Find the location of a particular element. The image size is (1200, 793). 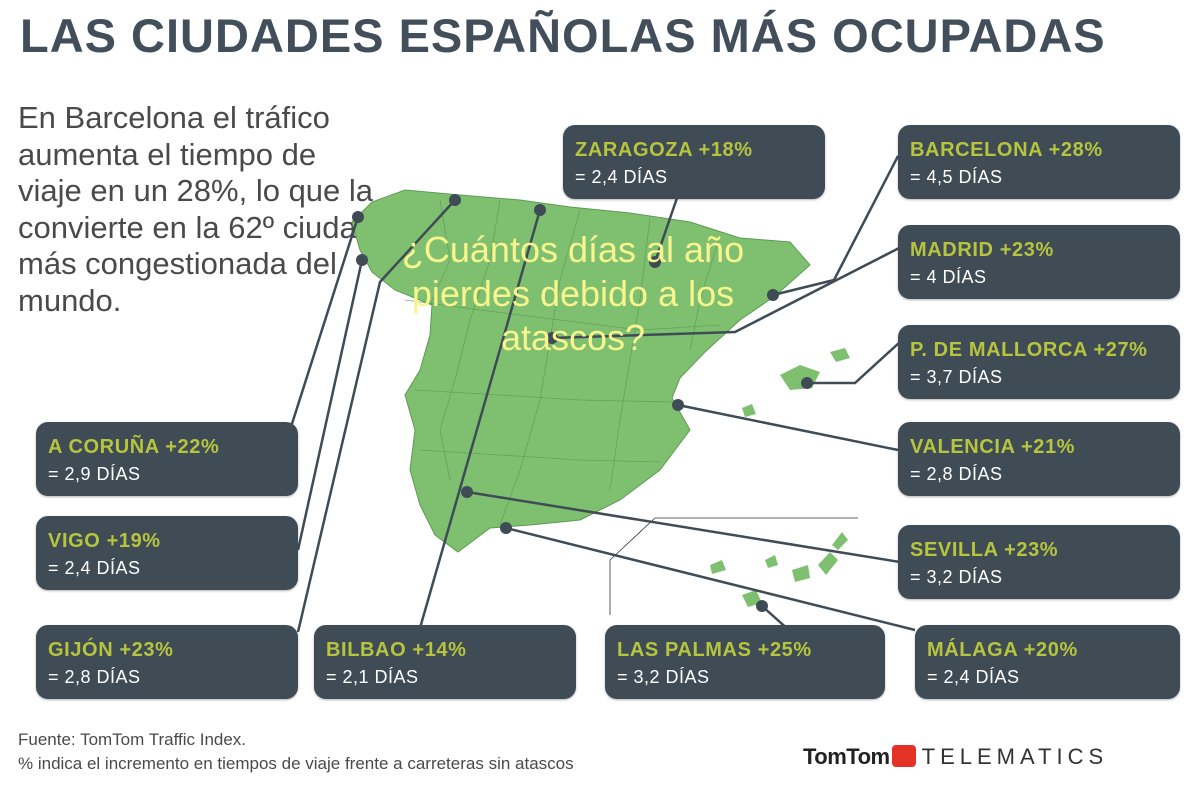

city-box-malaga: MÁLAGA +20% = 2,4 DÍAS is located at coordinates (1047, 662).